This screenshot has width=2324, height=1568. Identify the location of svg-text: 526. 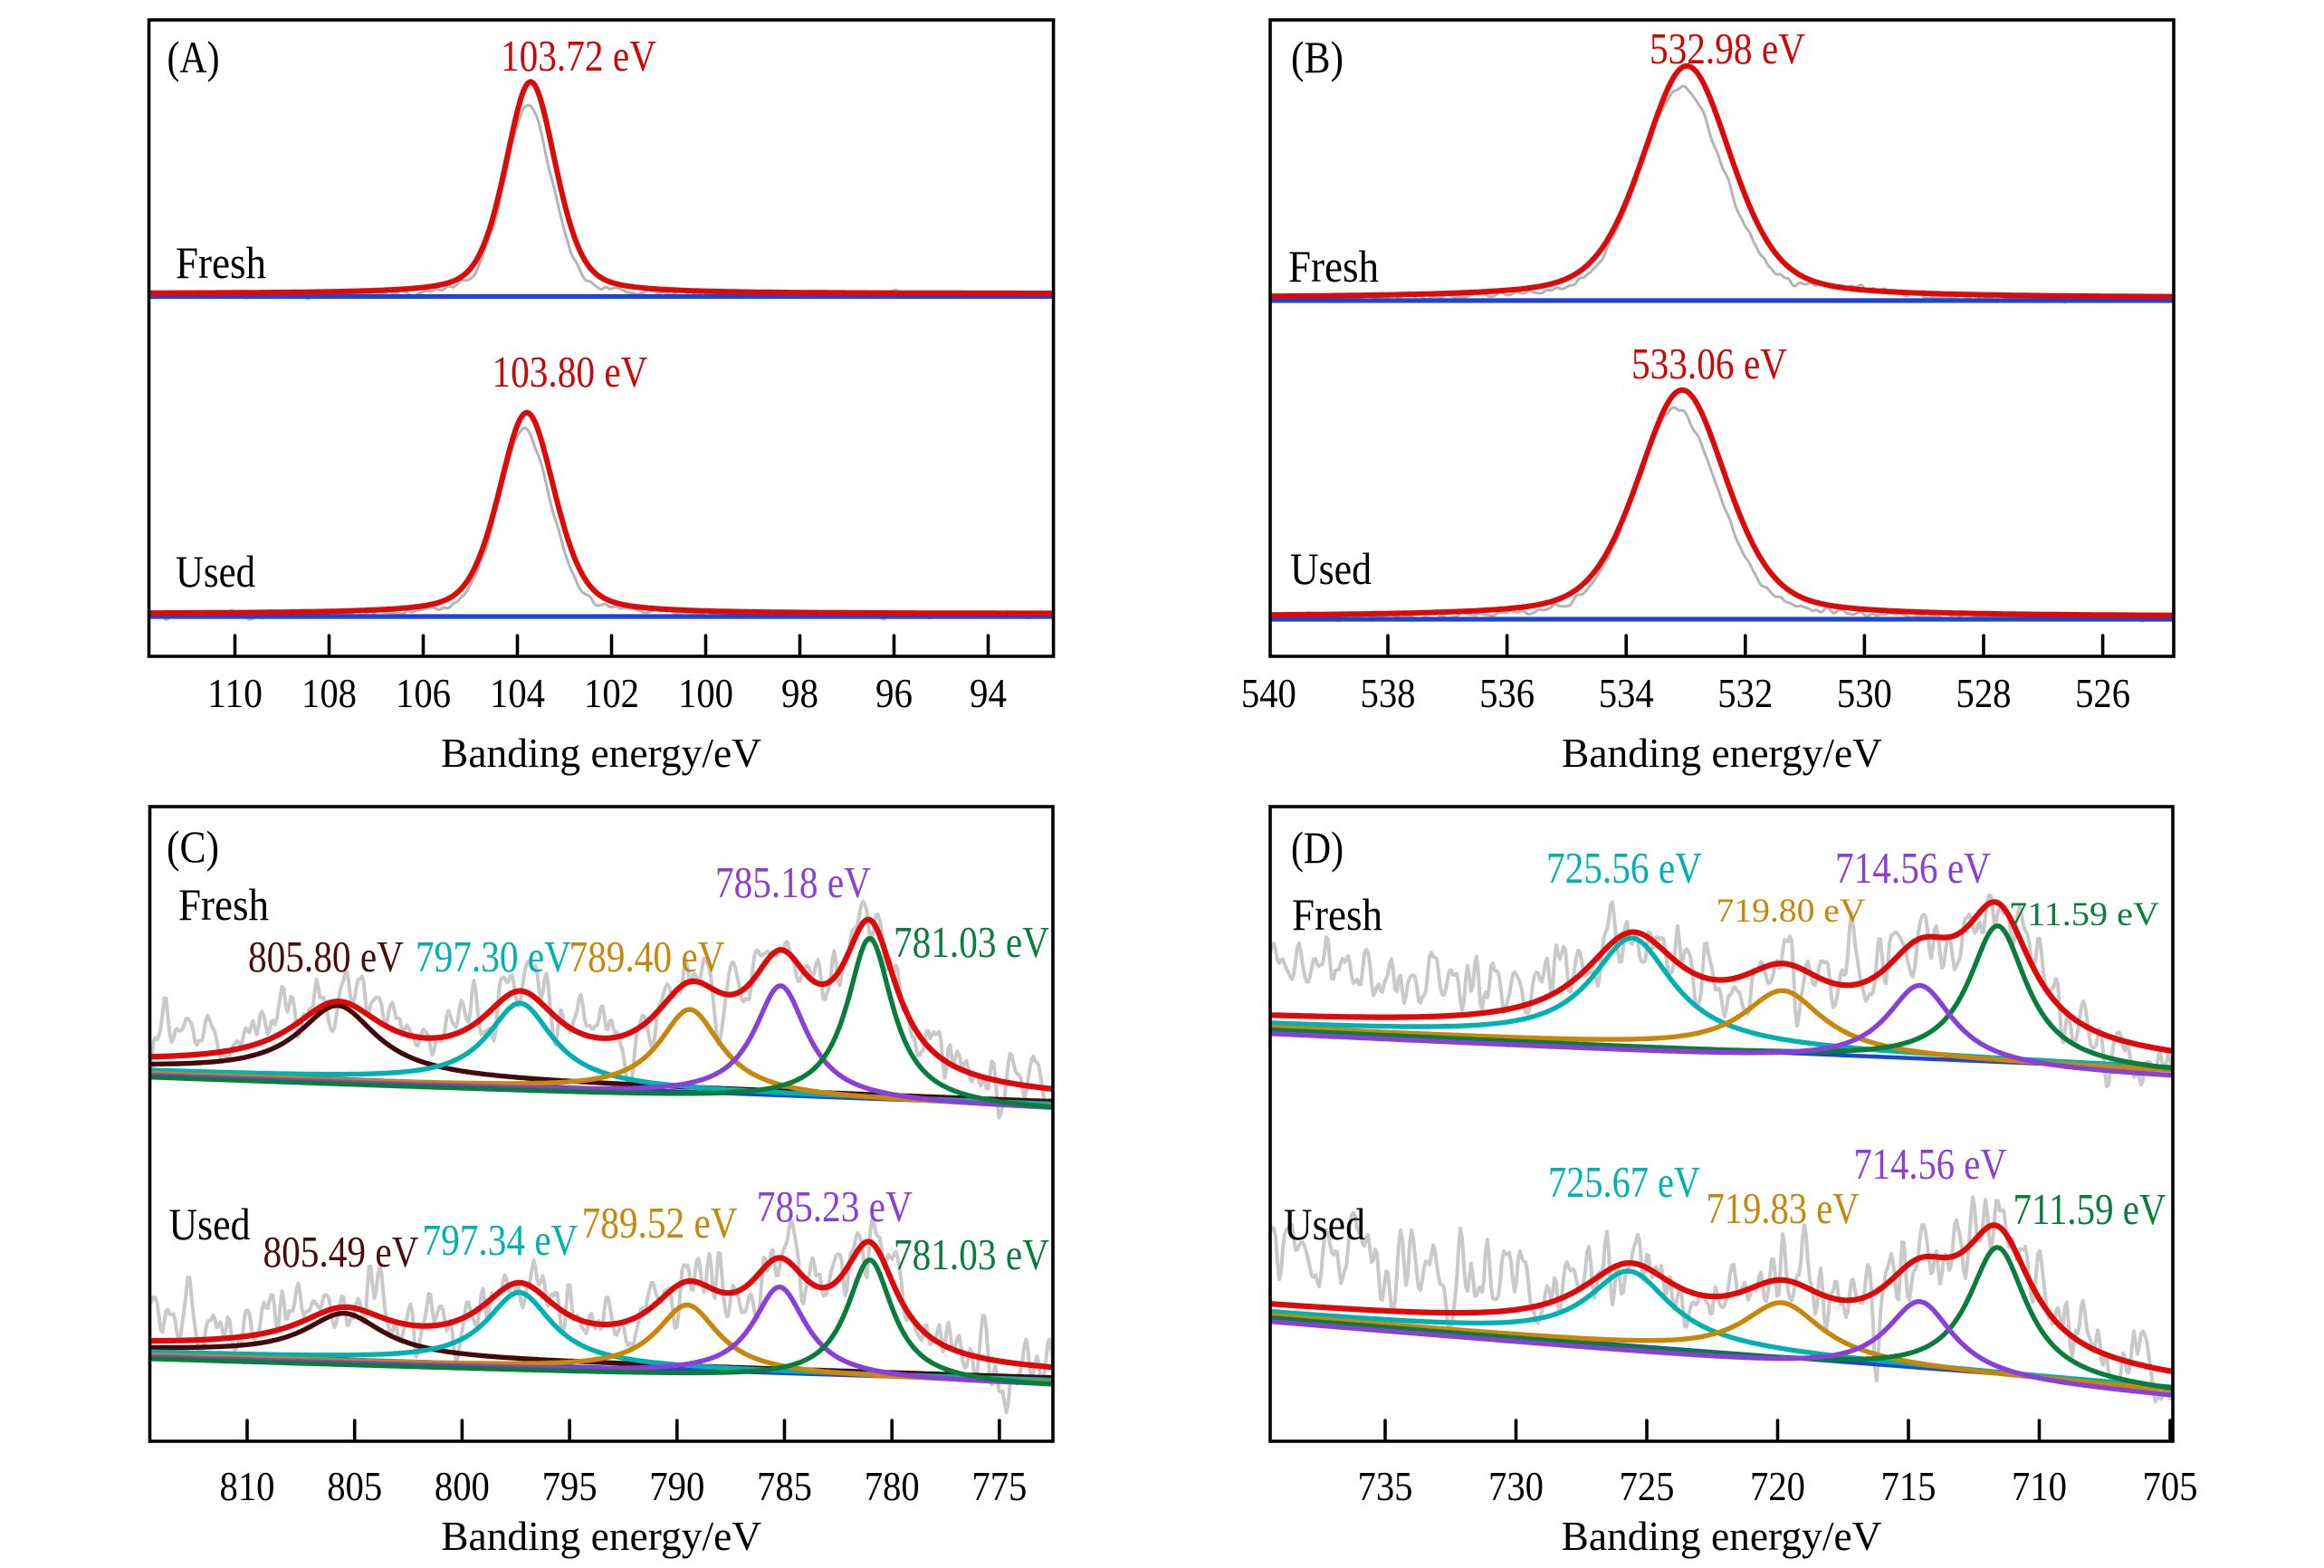
(2102, 693).